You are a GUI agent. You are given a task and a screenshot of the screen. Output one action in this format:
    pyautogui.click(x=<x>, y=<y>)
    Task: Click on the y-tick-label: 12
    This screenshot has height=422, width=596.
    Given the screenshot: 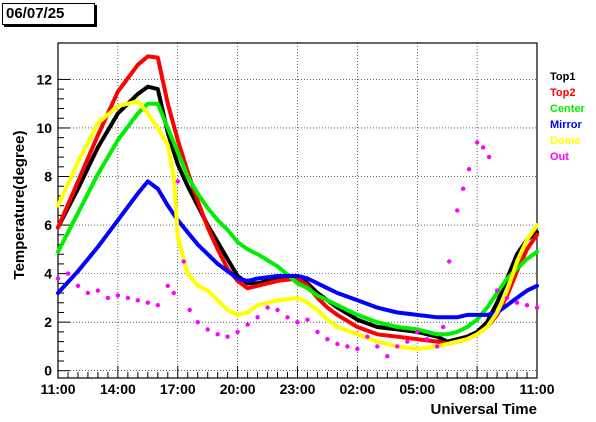 What is the action you would take?
    pyautogui.click(x=44, y=79)
    